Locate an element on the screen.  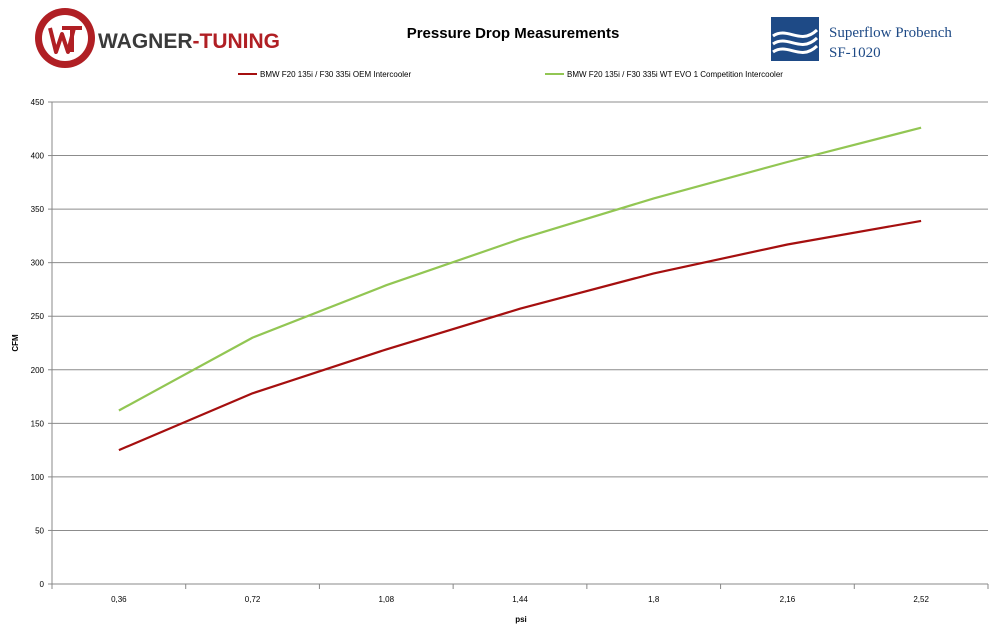
y-tick-label: 100 is located at coordinates (38, 477).